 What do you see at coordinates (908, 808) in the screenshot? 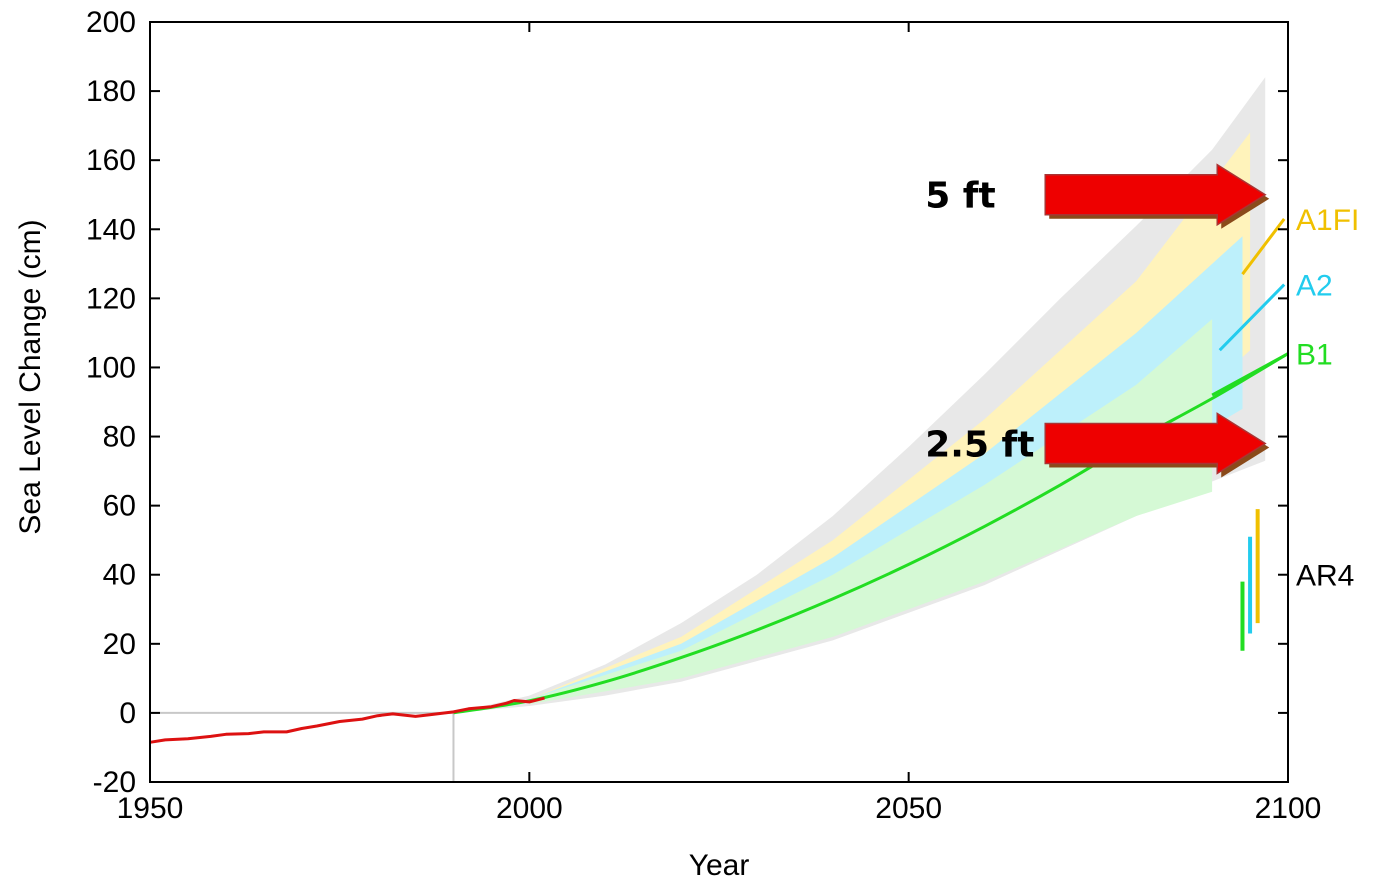
I see `x-tick-label: 2050` at bounding box center [908, 808].